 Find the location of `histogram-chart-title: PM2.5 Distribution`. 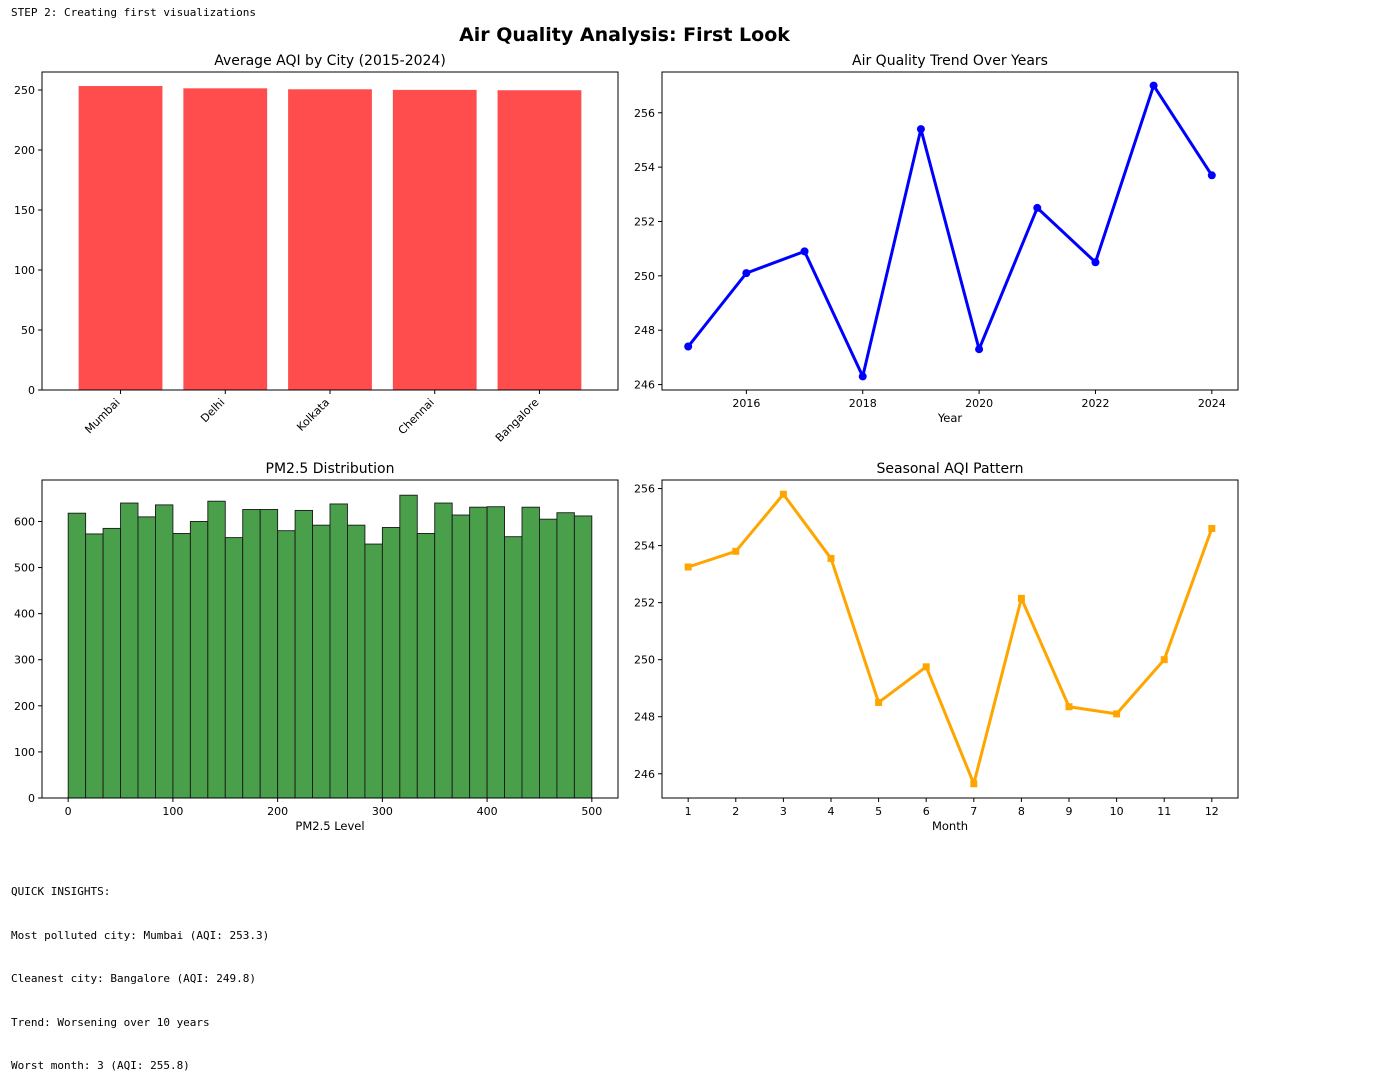

histogram-chart-title: PM2.5 Distribution is located at coordinates (330, 469).